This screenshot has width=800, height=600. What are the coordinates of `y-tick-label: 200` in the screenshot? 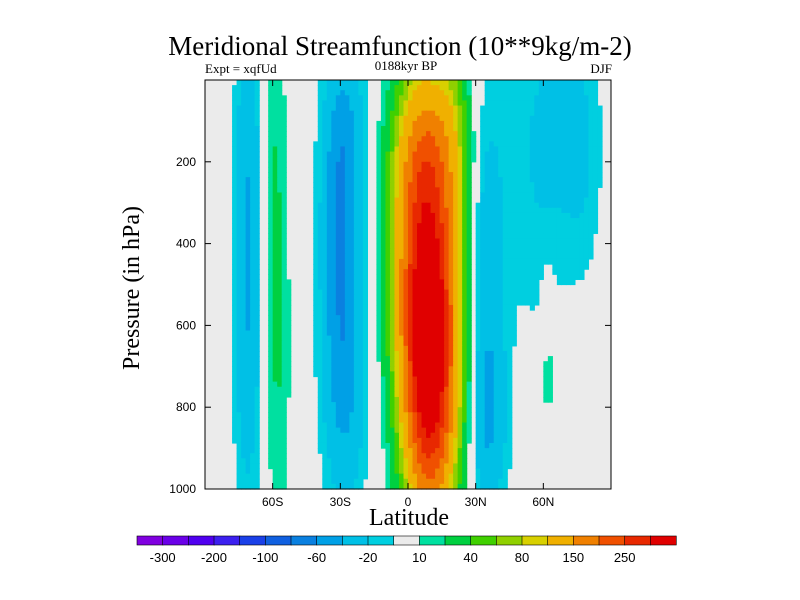 It's located at (186, 162).